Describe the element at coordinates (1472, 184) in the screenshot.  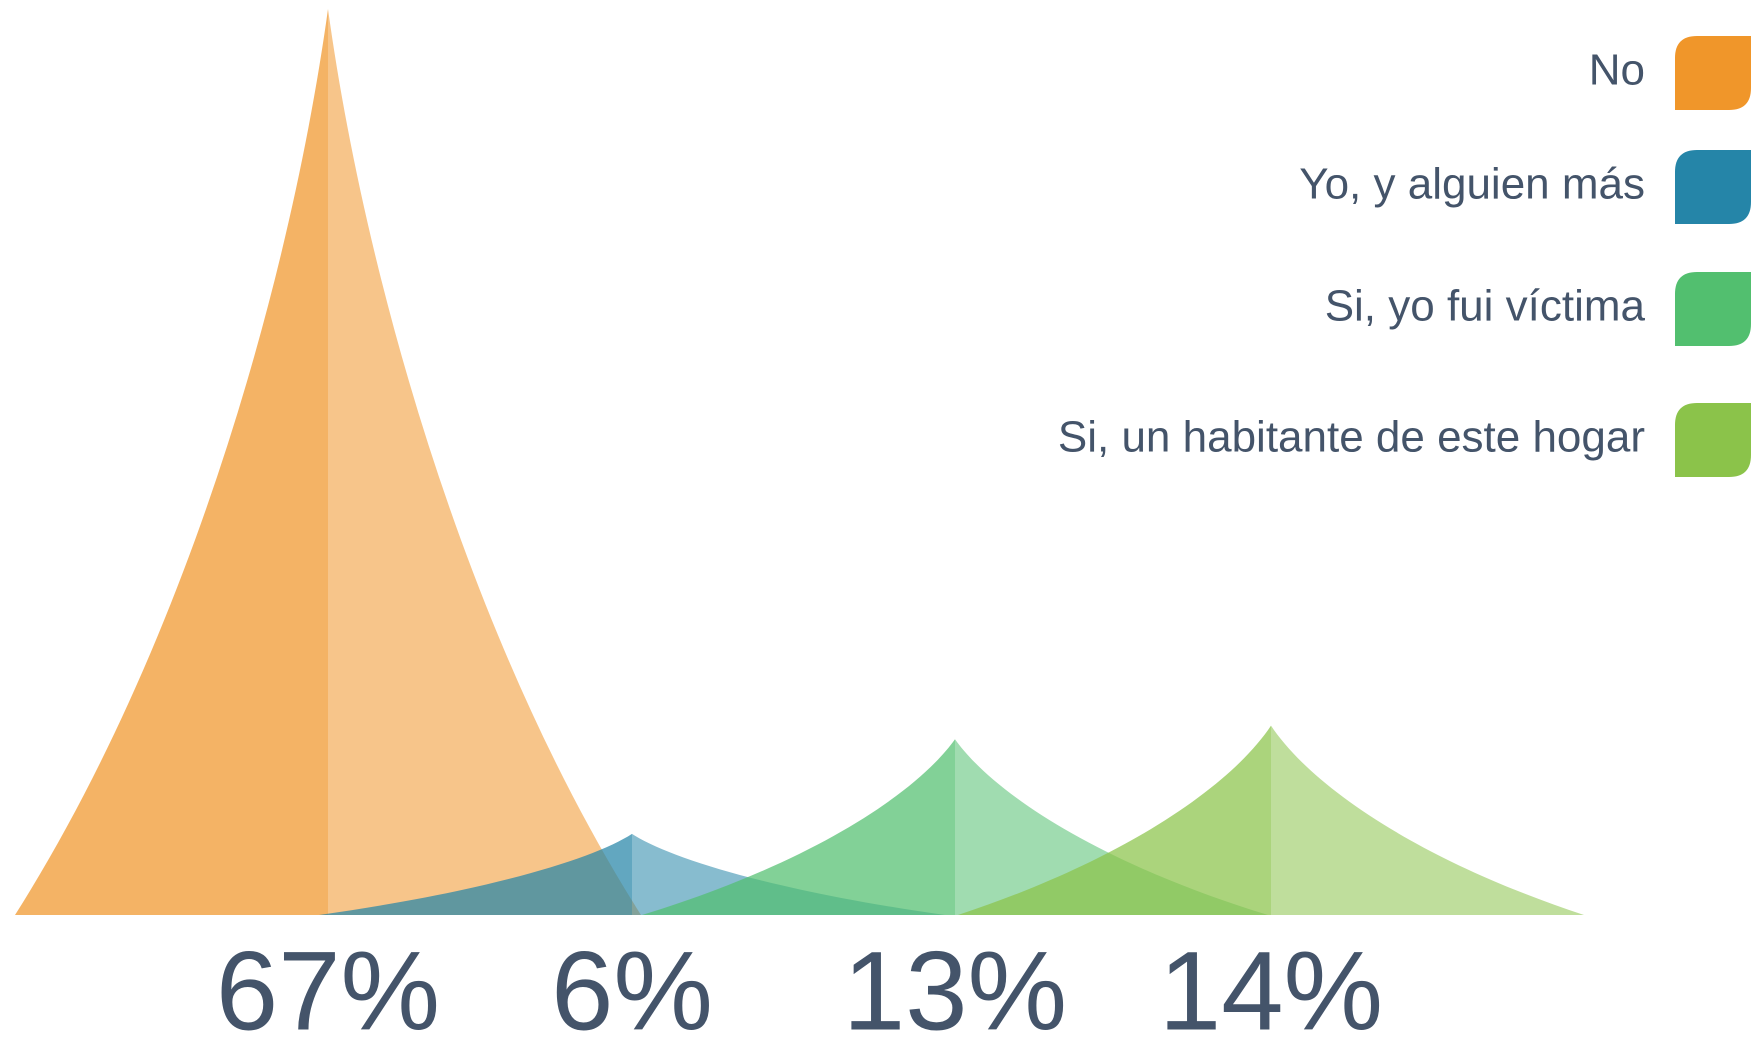
I see `legend-label: Yo, y alguien más` at that location.